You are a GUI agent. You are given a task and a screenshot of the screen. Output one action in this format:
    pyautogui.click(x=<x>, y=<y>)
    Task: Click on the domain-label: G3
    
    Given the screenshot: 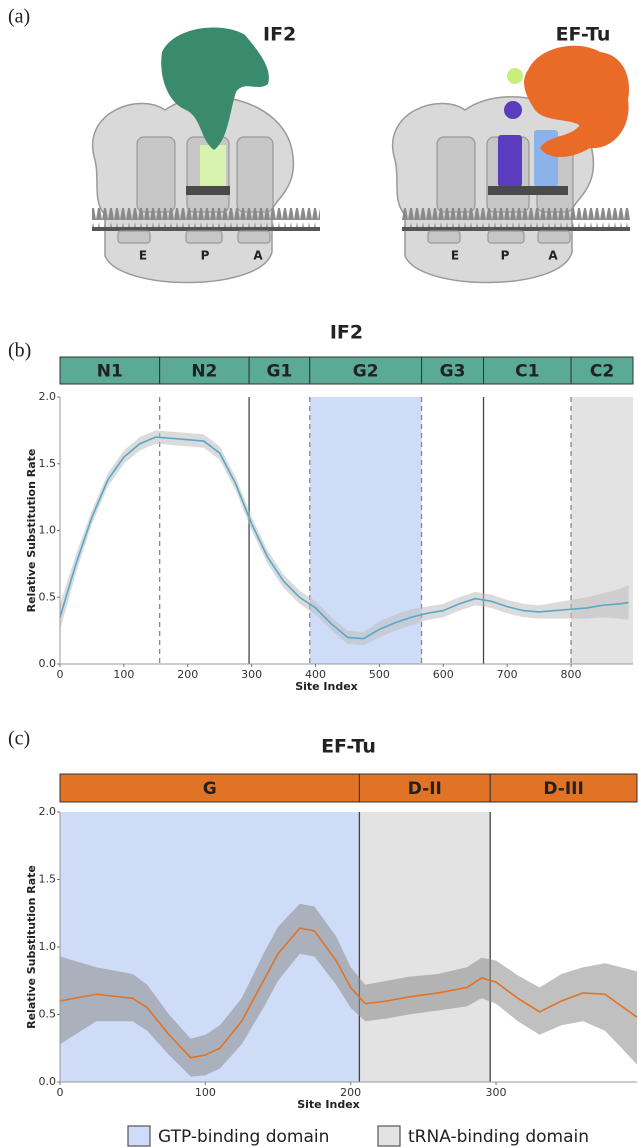 What is the action you would take?
    pyautogui.click(x=453, y=372)
    